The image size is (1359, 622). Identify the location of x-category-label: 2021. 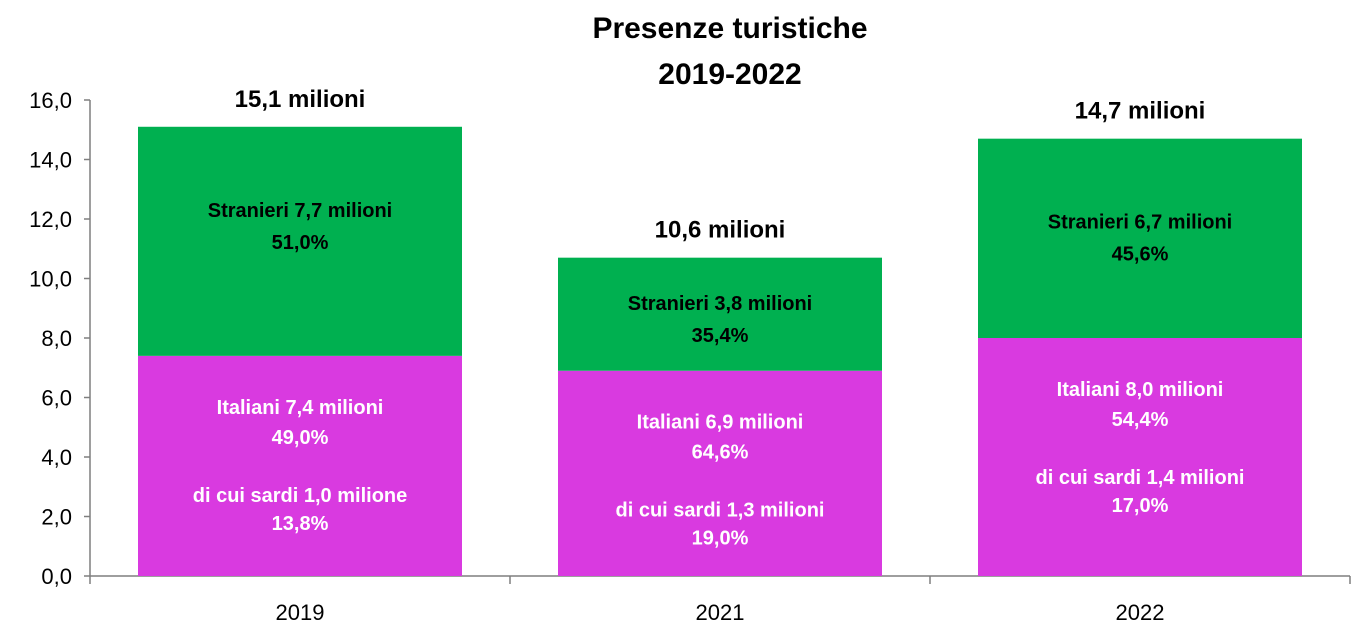
(720, 611).